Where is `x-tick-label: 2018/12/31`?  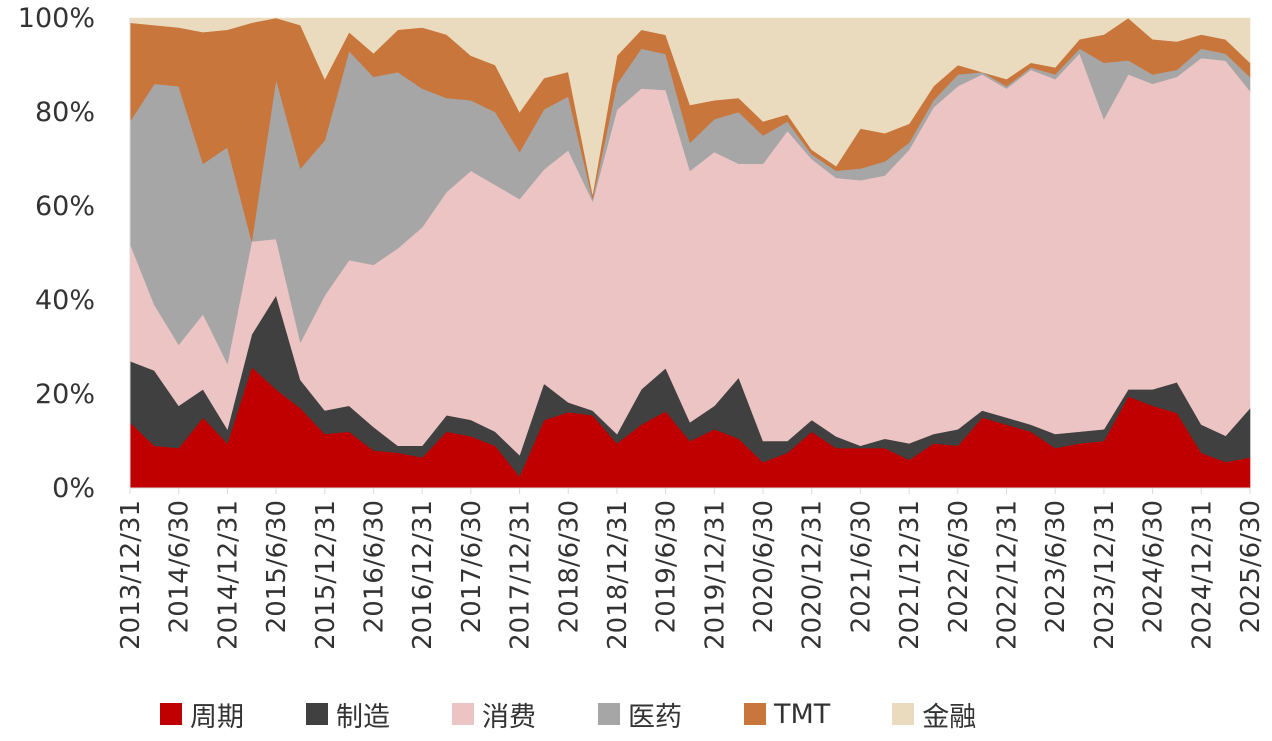 x-tick-label: 2018/12/31 is located at coordinates (618, 575).